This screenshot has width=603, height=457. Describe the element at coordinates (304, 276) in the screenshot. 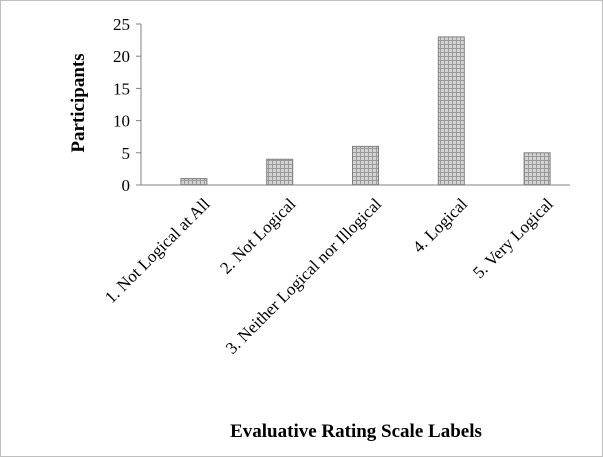

I see `x-tick-label: 3. Neither Logical nor Illogical` at that location.